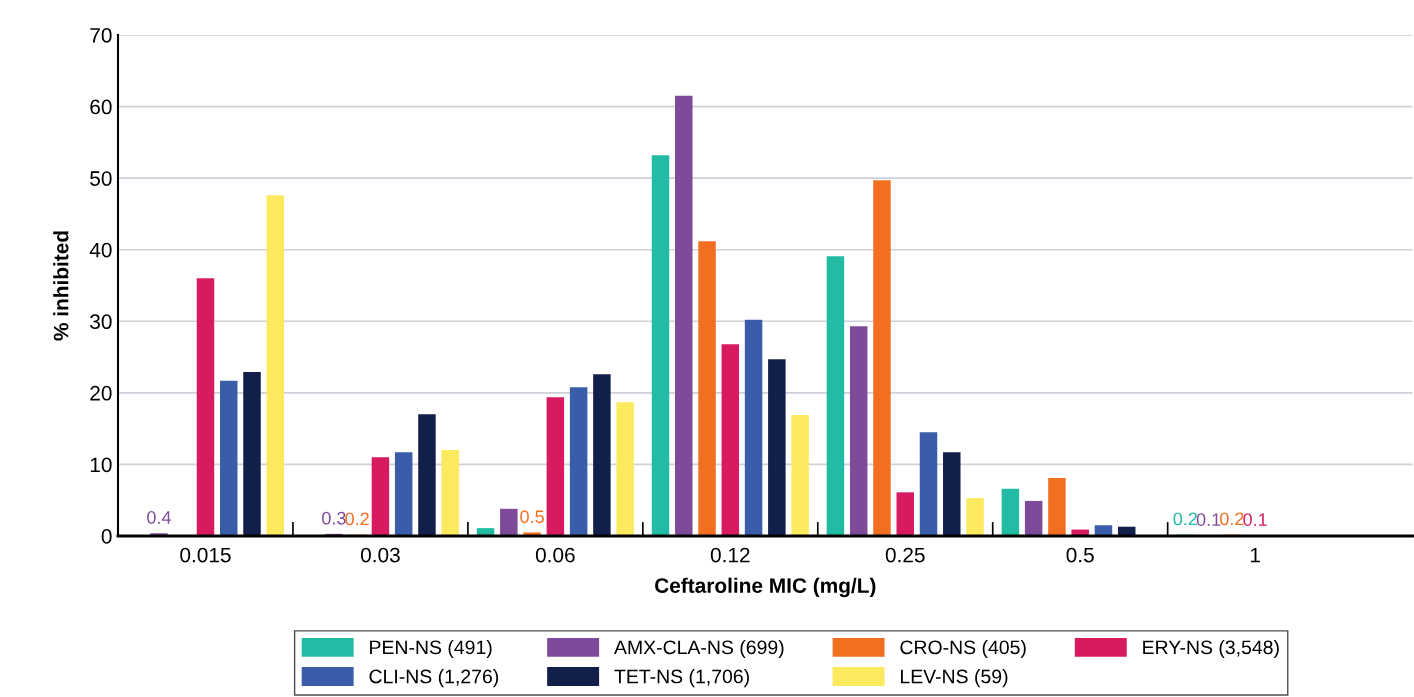 The image size is (1414, 697). What do you see at coordinates (101, 35) in the screenshot?
I see `y-tick-label: 70` at bounding box center [101, 35].